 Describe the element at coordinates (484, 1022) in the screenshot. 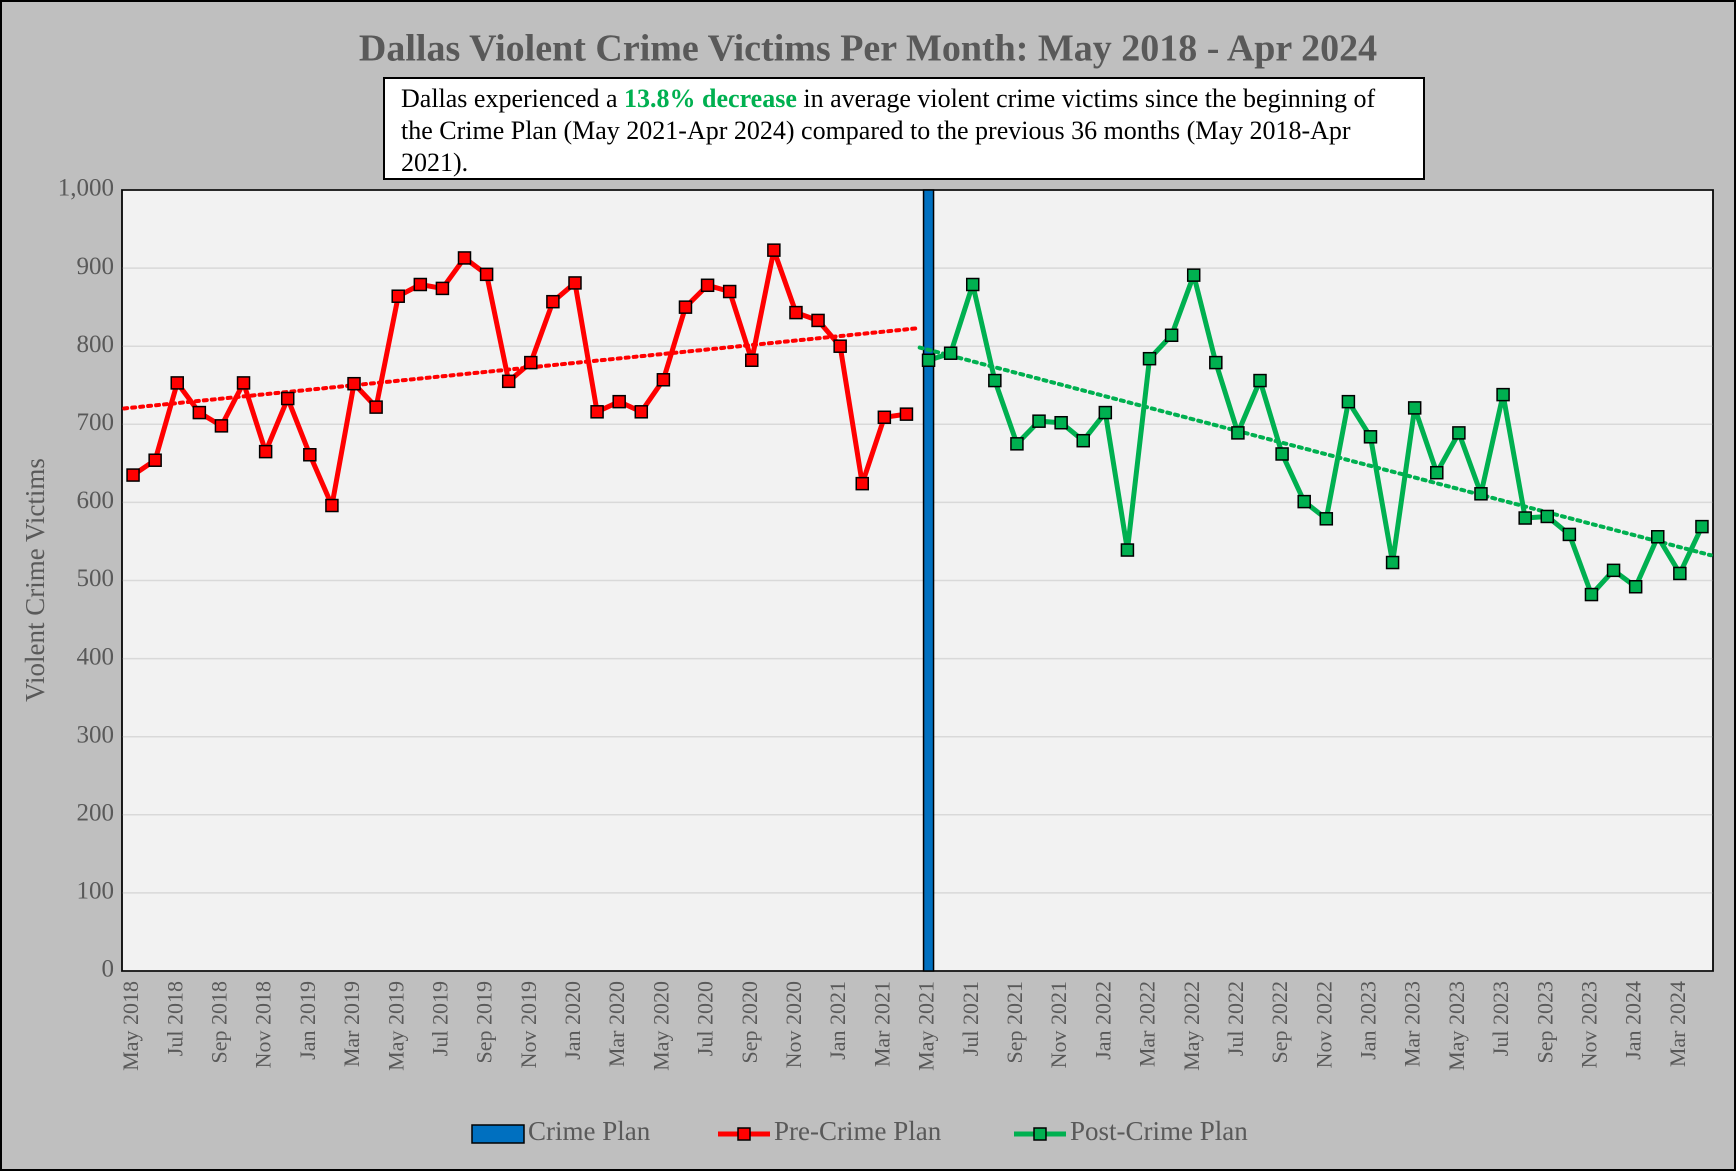

I see `x-tick-label: Sep 2019` at that location.